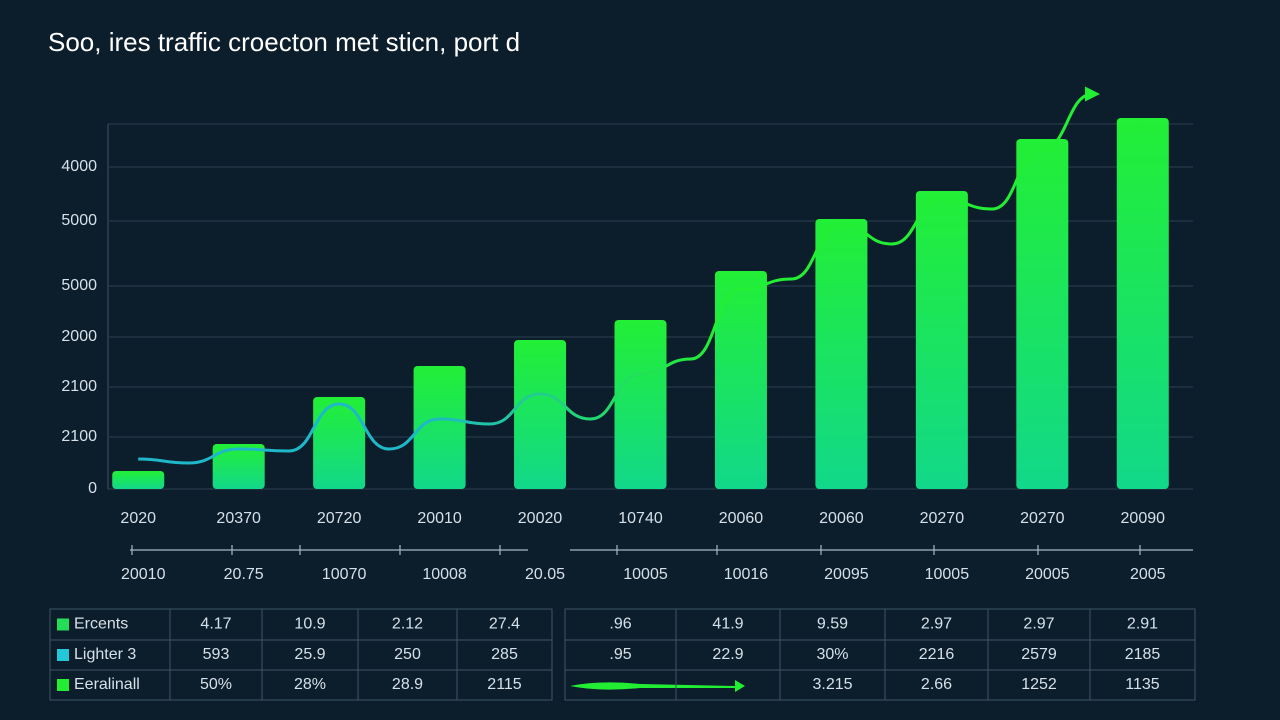  What do you see at coordinates (216, 684) in the screenshot?
I see `table-value: 50%` at bounding box center [216, 684].